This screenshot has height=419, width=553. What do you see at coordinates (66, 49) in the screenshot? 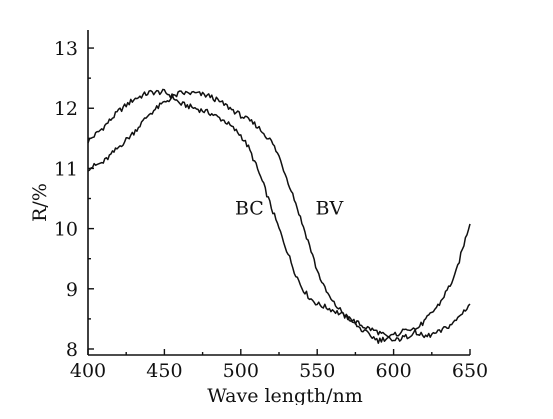
I see `y-tick-label: 13` at bounding box center [66, 49].